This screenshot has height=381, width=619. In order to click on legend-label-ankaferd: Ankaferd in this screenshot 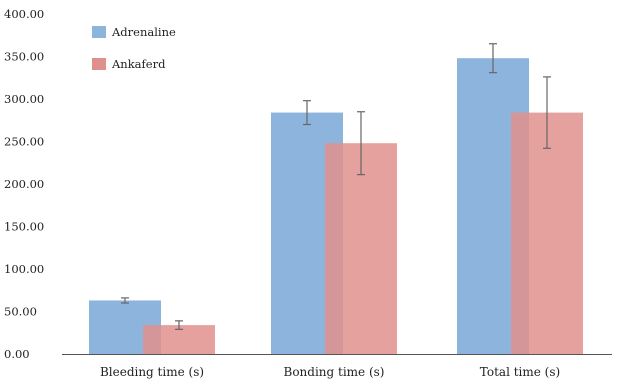, I will do `click(138, 64)`.